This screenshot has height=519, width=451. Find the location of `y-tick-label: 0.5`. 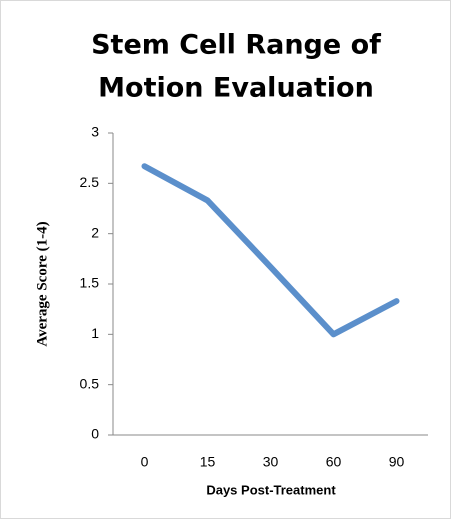

y-tick-label: 0.5 is located at coordinates (90, 383).